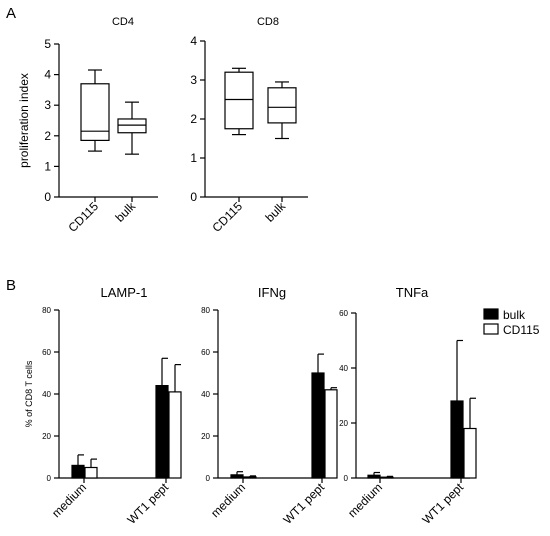 The height and width of the screenshot is (536, 550). Describe the element at coordinates (208, 478) in the screenshot. I see `ifng-y-tick-label: 0` at that location.